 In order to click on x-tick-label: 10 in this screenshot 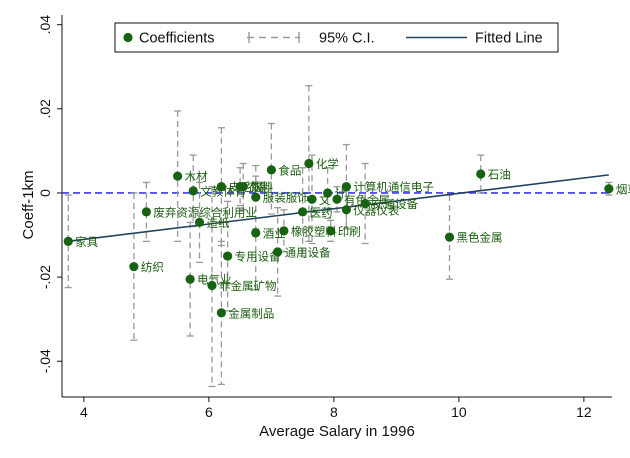, I will do `click(459, 412)`.